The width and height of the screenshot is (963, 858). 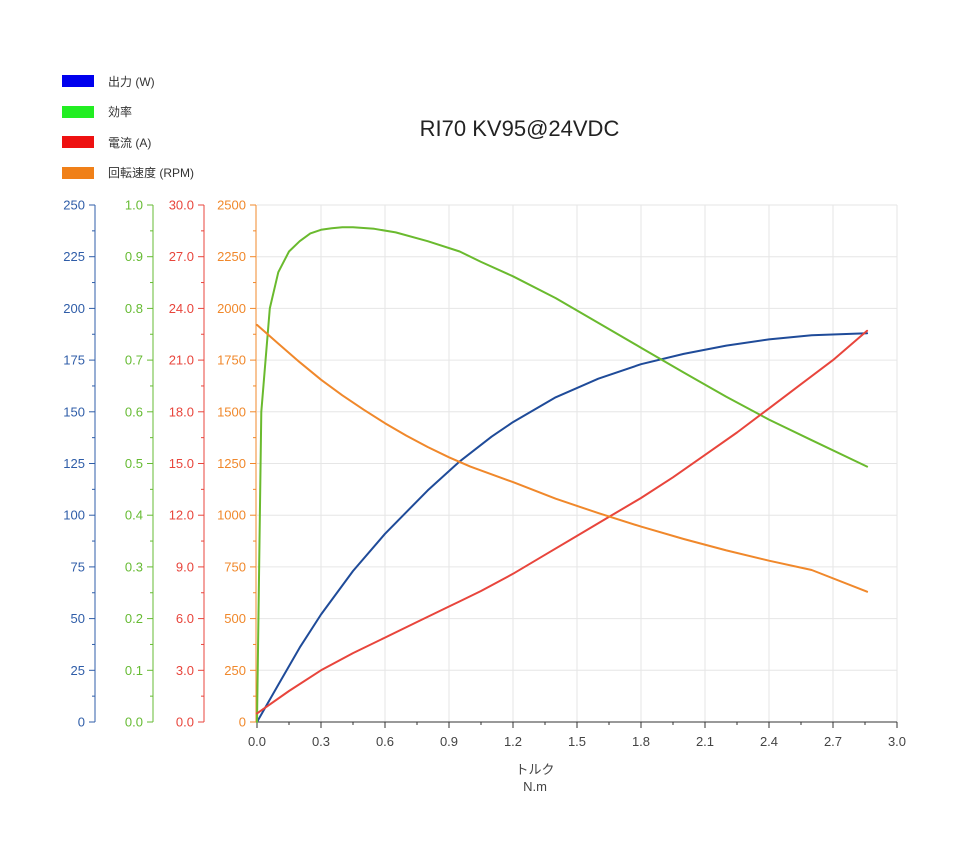 I want to click on y-tick-label-eff: 0.0, so click(x=134, y=722).